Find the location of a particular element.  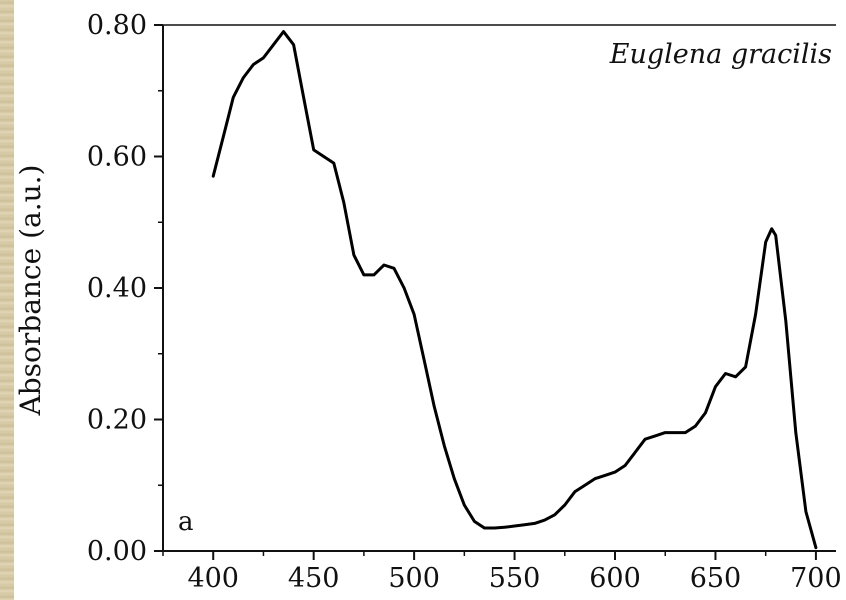

y-tick-label: 0.80 is located at coordinates (117, 25).